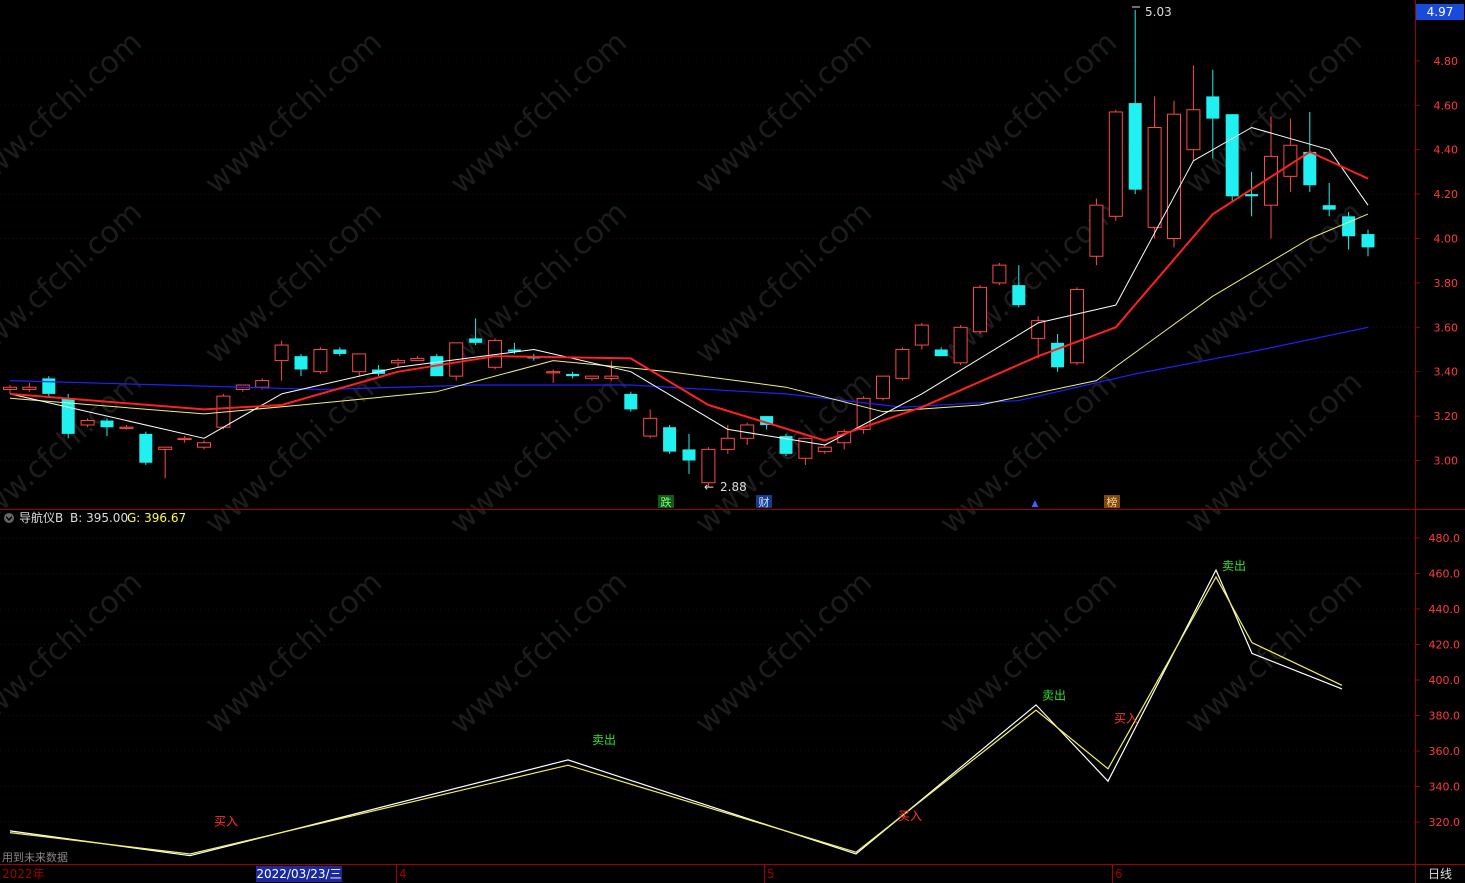 This screenshot has width=1465, height=883. I want to click on event-tag-drop: 跌, so click(666, 502).